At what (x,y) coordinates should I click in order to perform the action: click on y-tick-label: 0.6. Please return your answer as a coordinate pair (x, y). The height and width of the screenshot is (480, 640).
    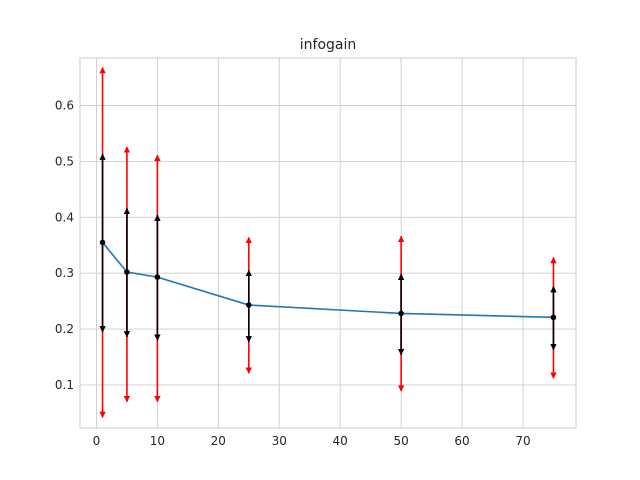
    Looking at the image, I should click on (64, 106).